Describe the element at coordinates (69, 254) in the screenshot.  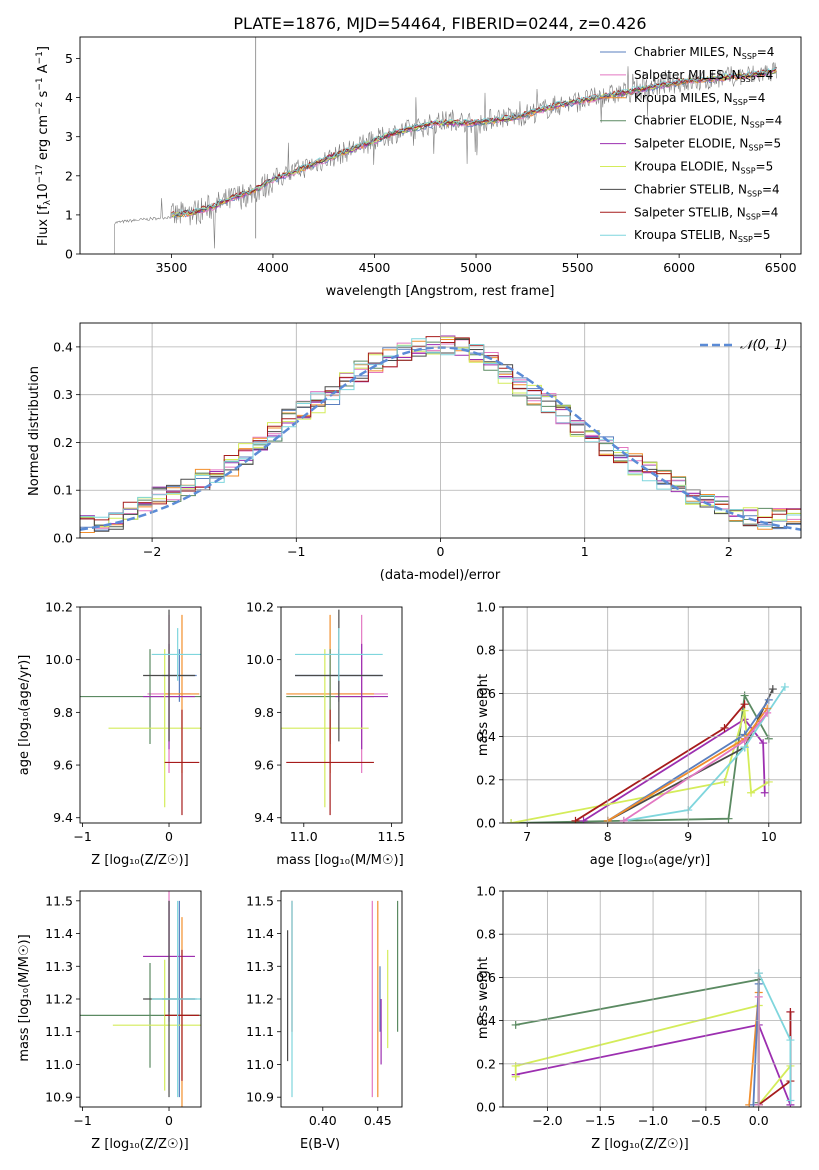
I see `y-tick-label: 0` at that location.